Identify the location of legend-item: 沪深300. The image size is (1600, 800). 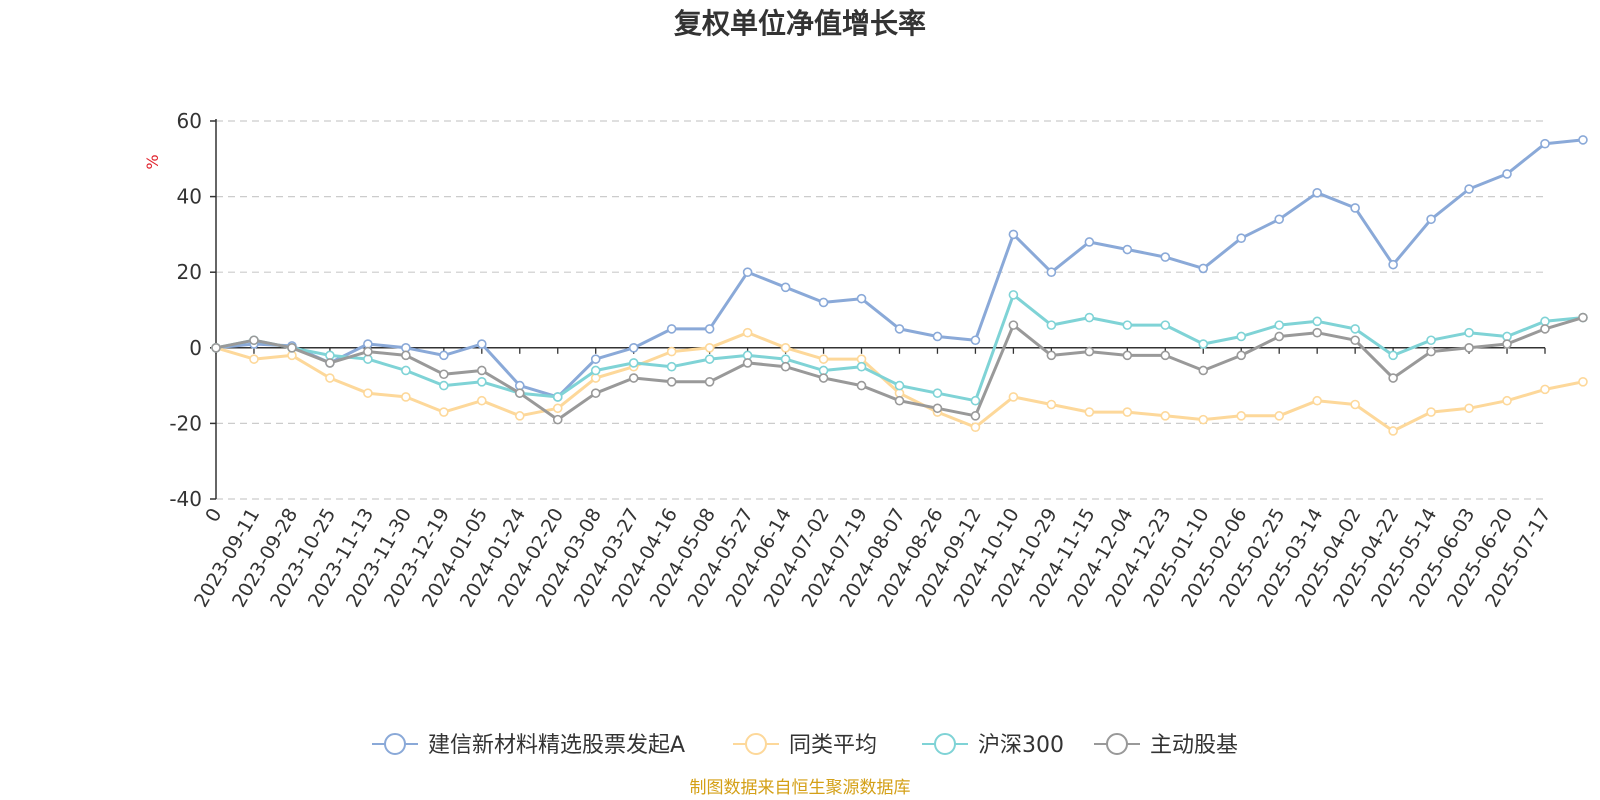
(993, 745).